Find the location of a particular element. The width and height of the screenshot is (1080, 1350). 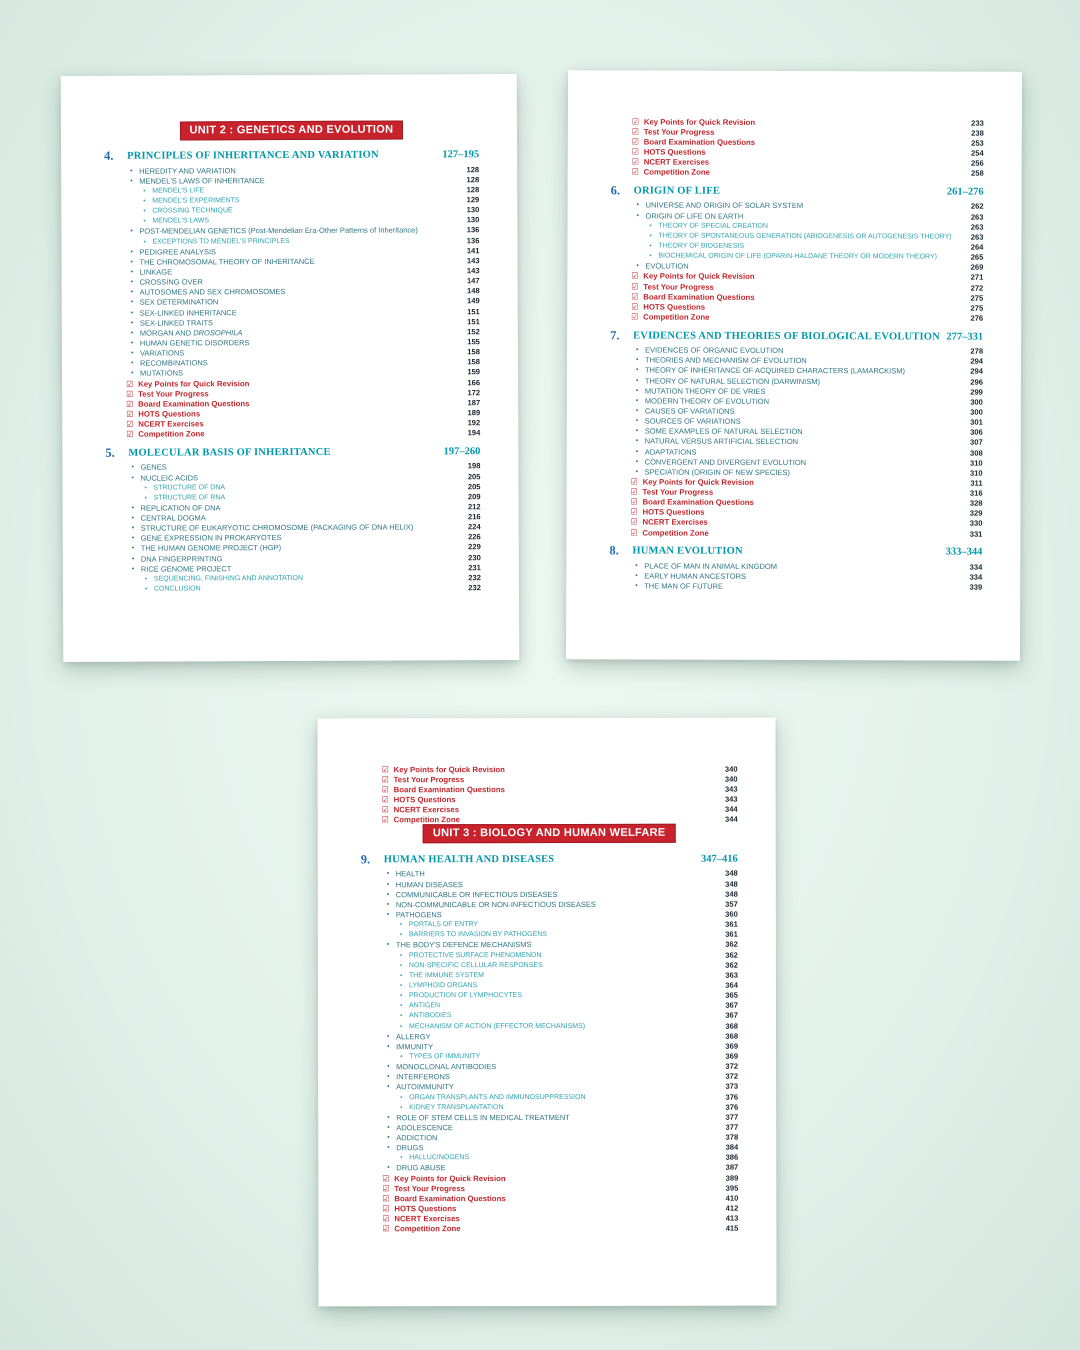

chapter-heading: 9. HUMAN HEALTH AND DISEASES 347–416 is located at coordinates (549, 860).